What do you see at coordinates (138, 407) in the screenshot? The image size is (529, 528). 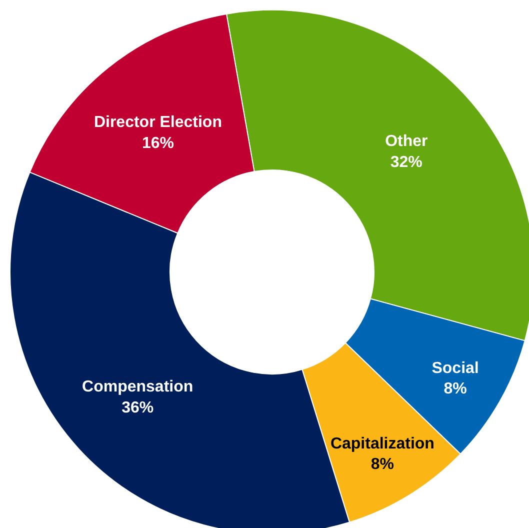 I see `data-label: 36%` at bounding box center [138, 407].